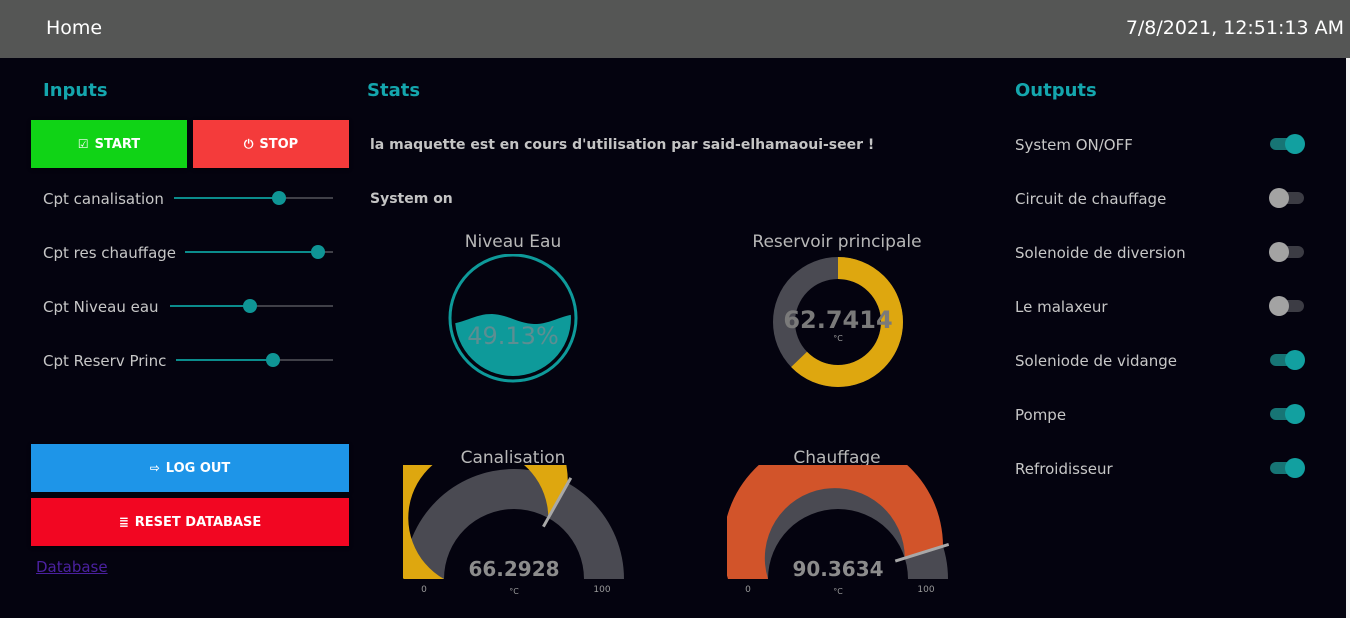 Image resolution: width=1350 pixels, height=618 pixels. I want to click on output-label-vidange: Soleniode de vidange, so click(1096, 361).